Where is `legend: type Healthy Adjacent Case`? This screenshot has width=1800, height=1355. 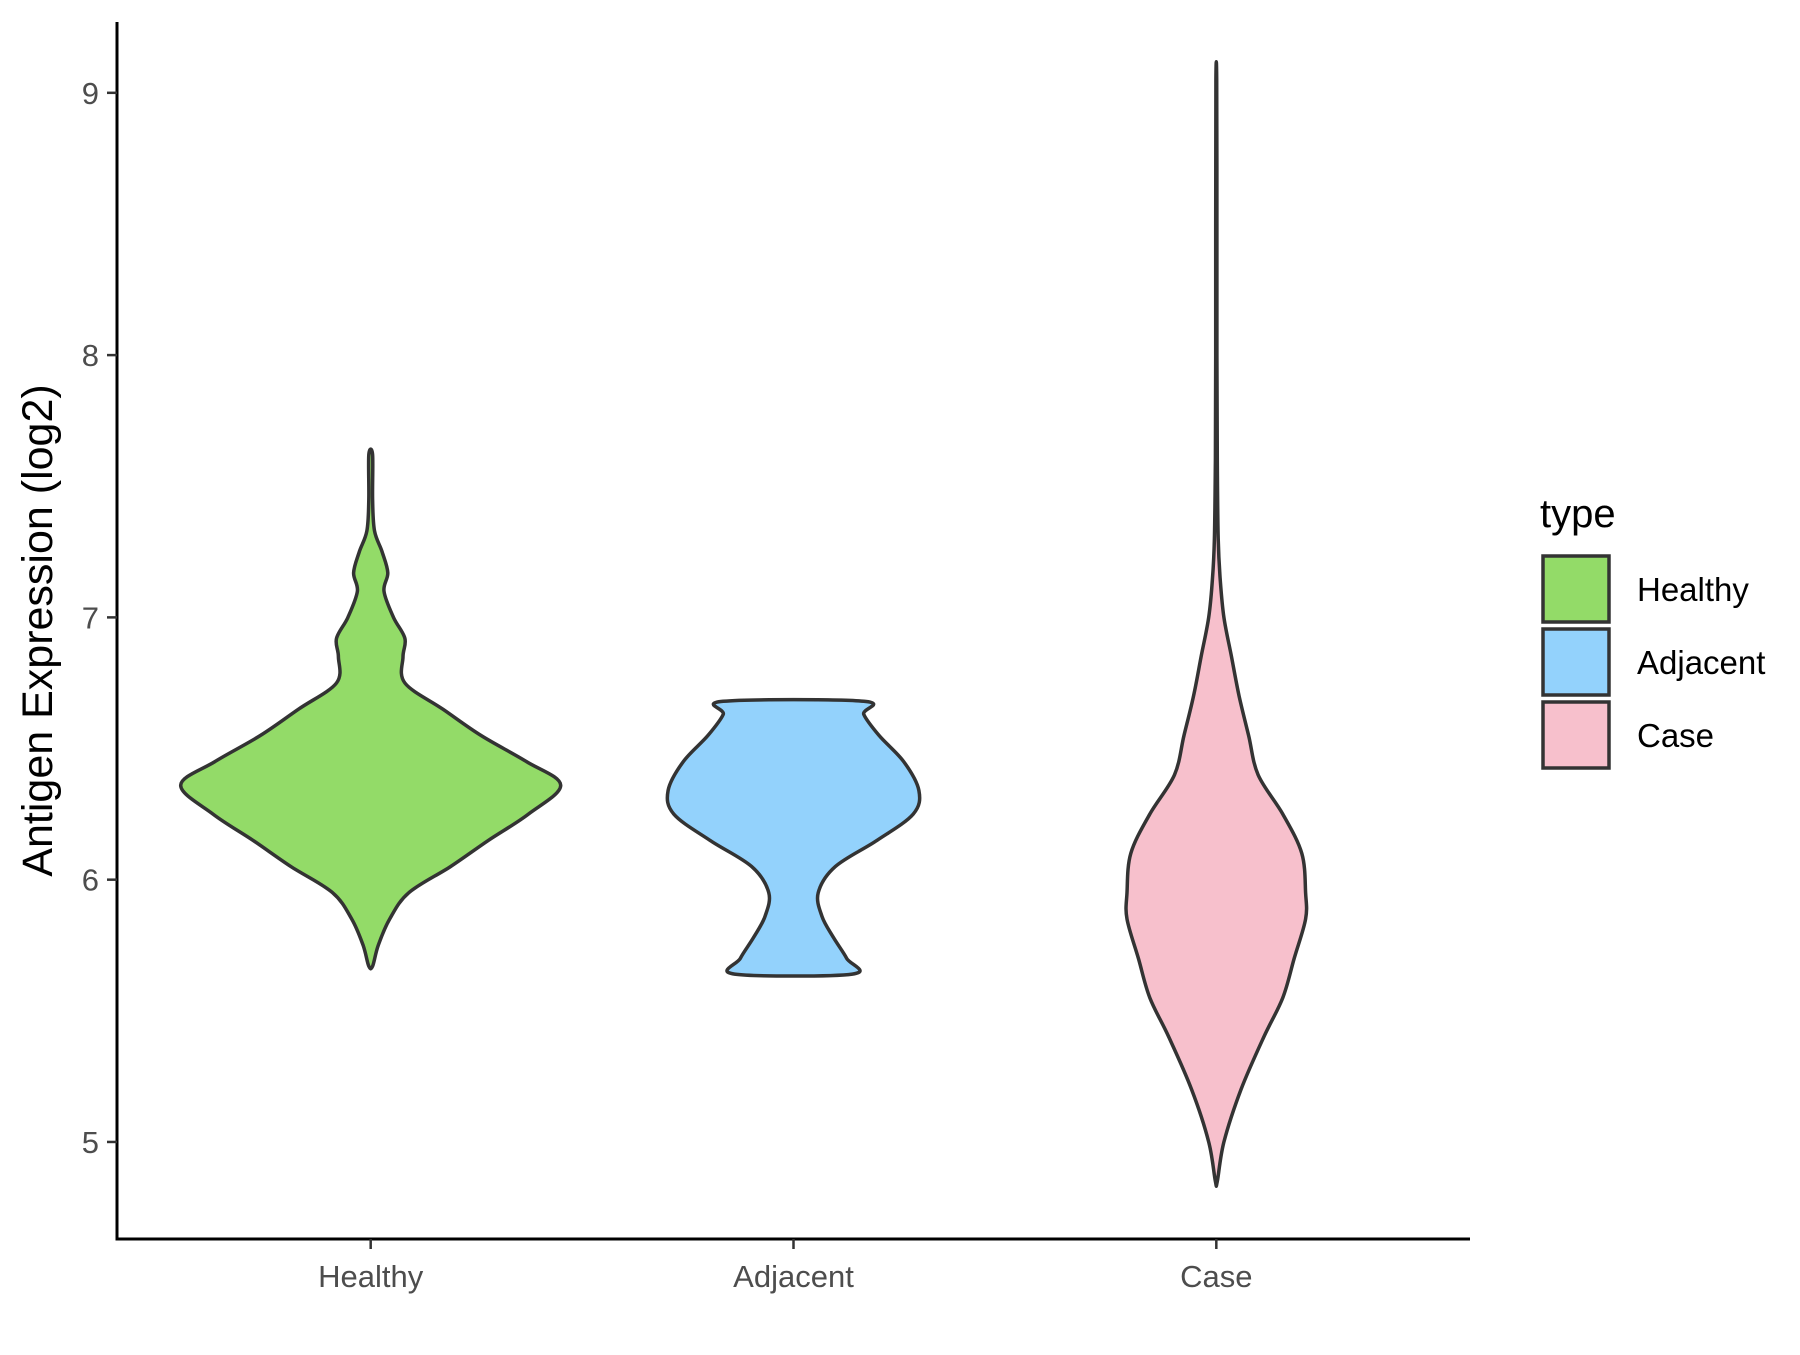
legend: type Healthy Adjacent Case is located at coordinates (1652, 631).